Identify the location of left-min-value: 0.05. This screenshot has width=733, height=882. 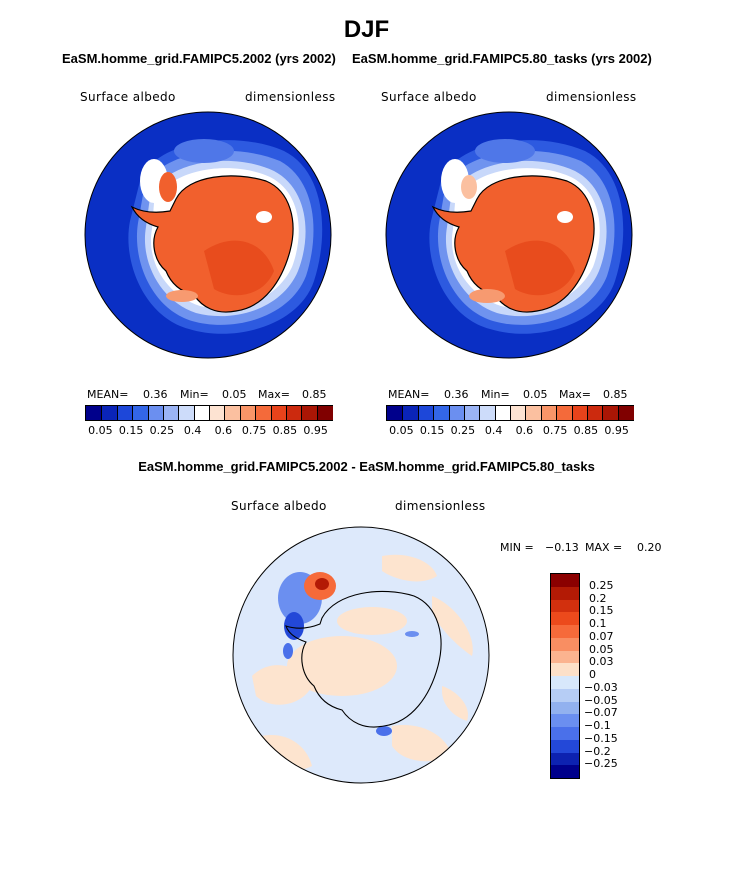
(234, 394).